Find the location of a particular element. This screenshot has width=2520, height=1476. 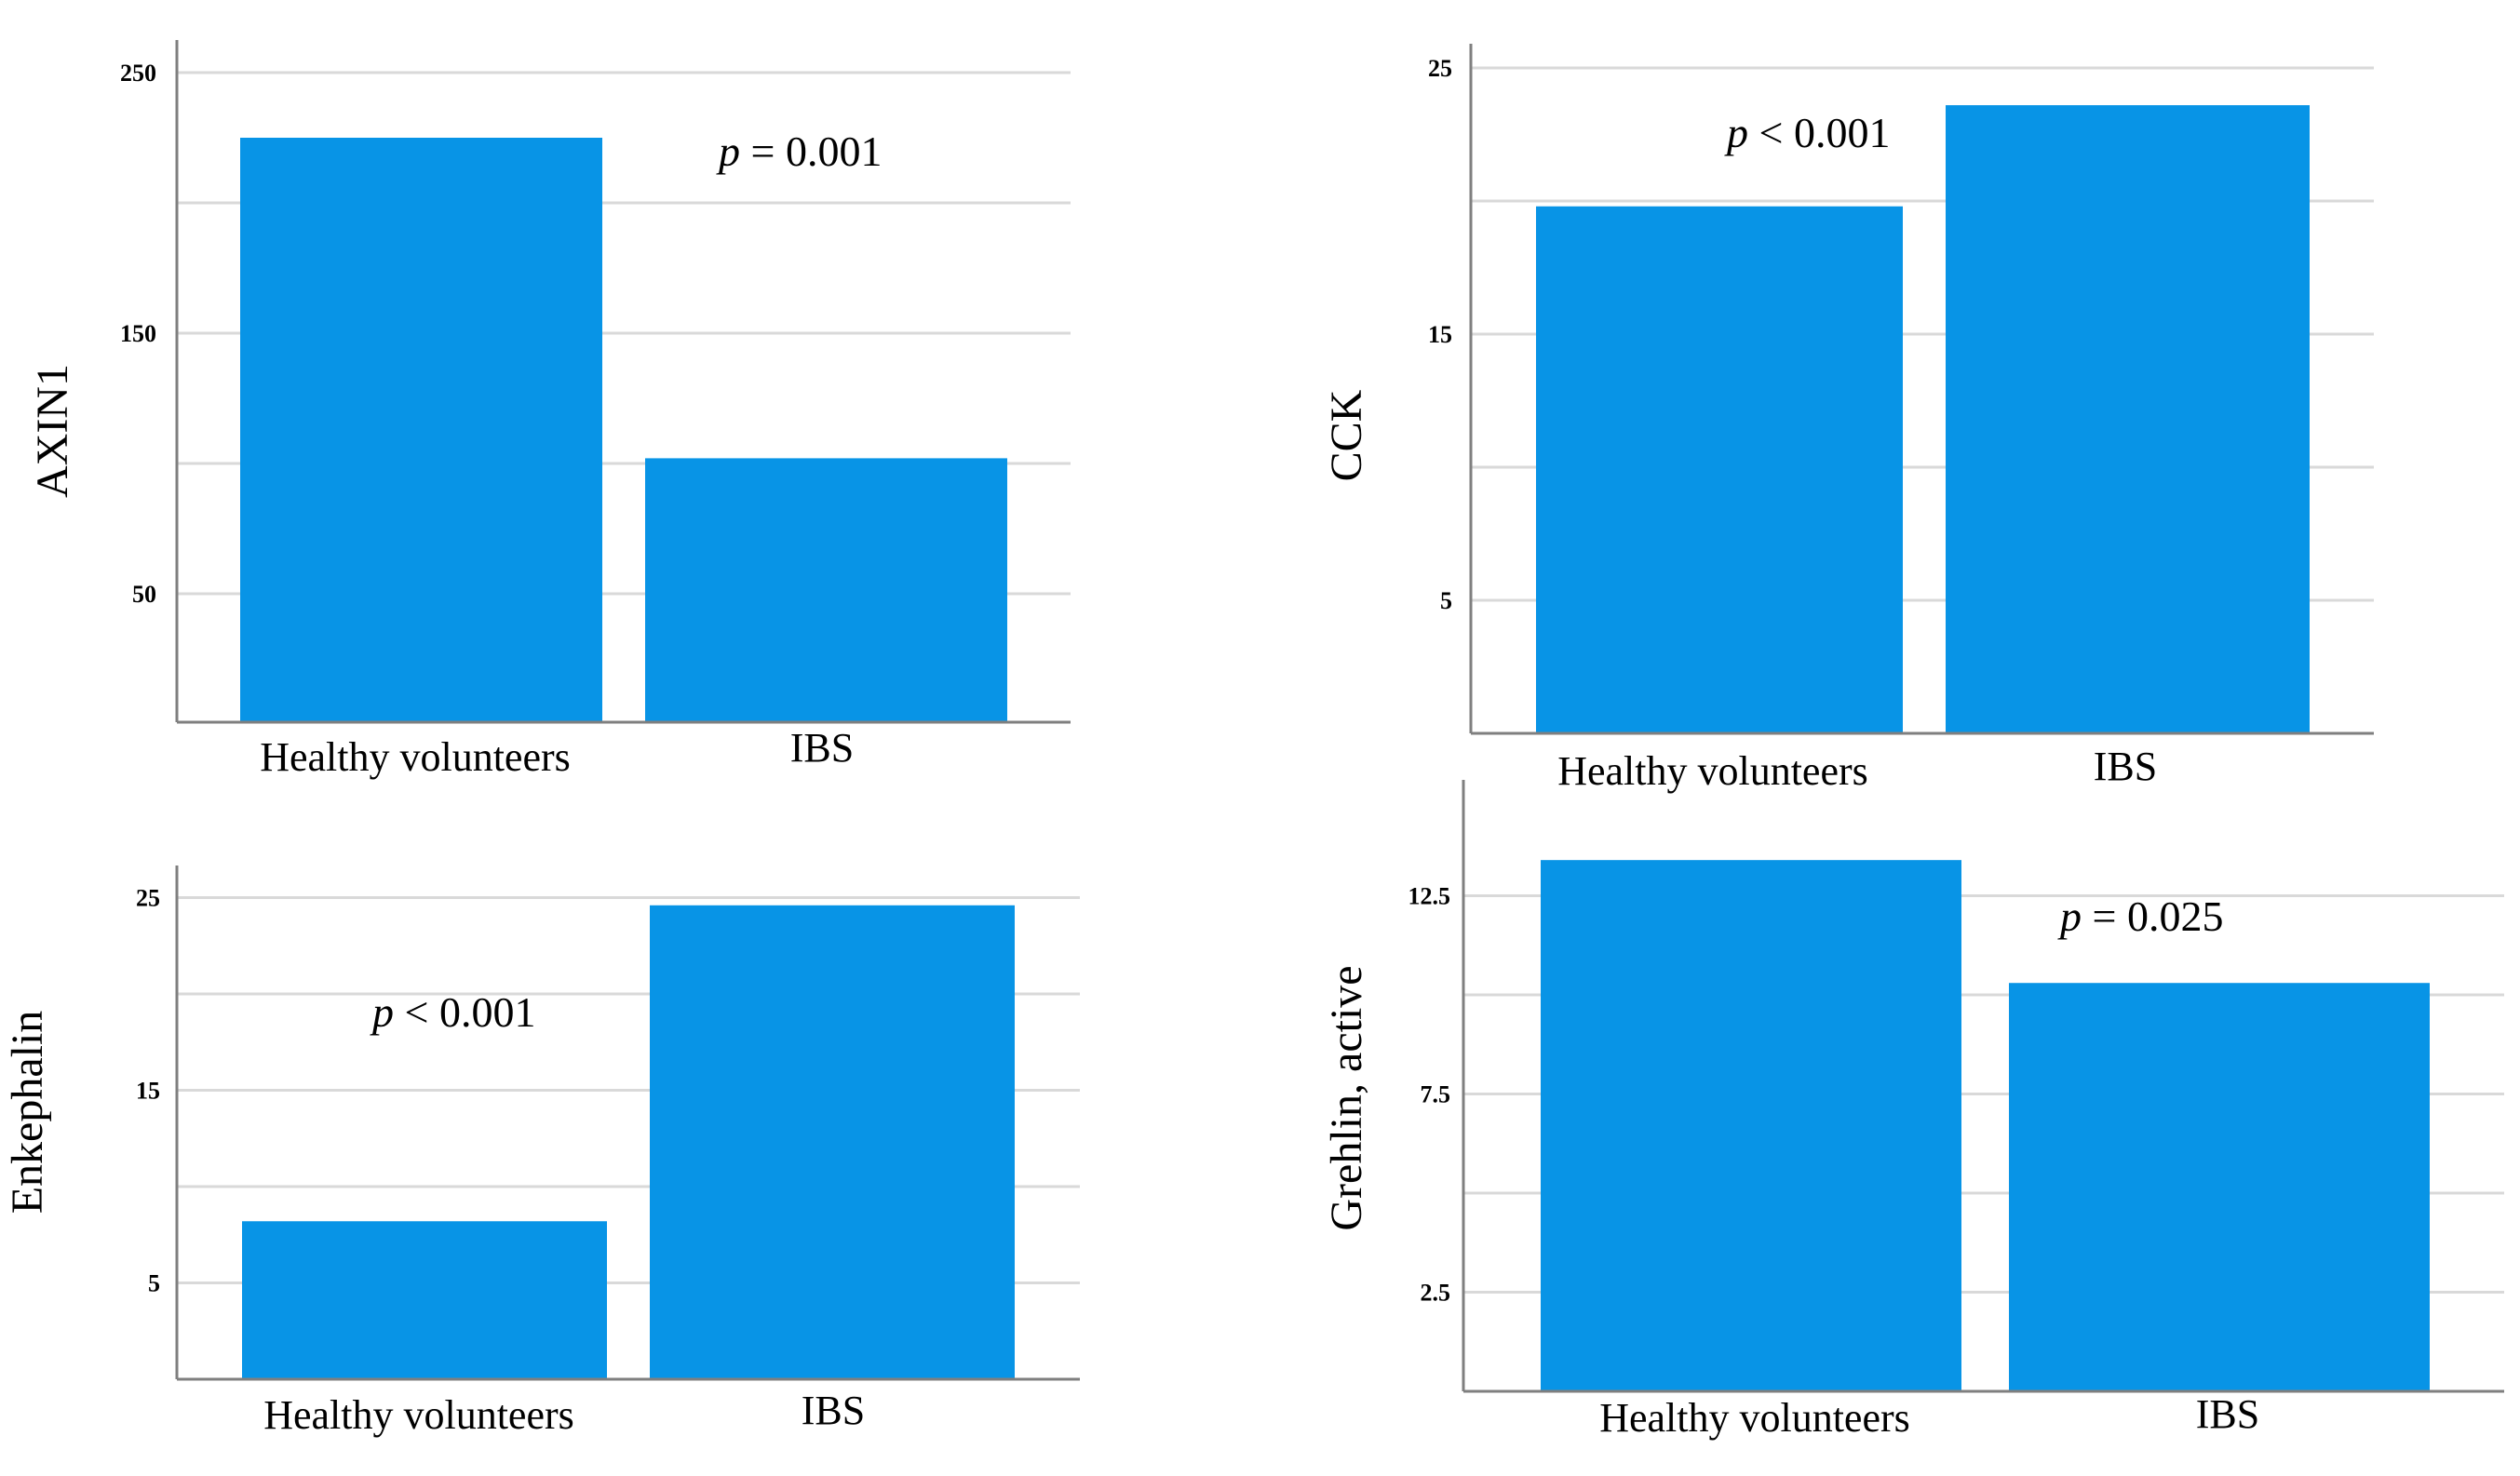

p-value-text: = 0.025 is located at coordinates (2152, 916).